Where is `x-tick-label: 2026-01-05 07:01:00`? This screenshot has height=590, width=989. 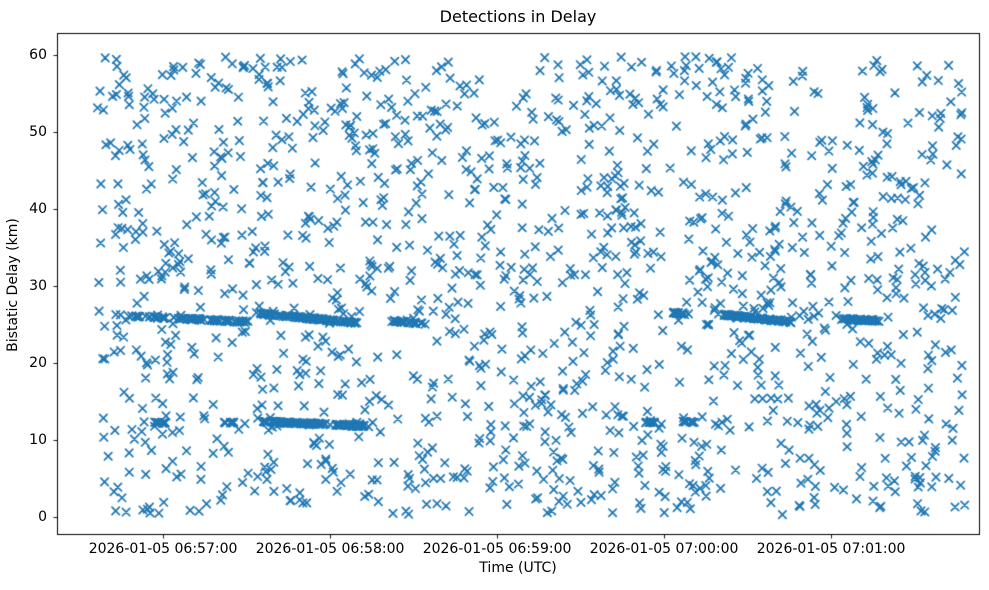
x-tick-label: 2026-01-05 07:01:00 is located at coordinates (831, 549).